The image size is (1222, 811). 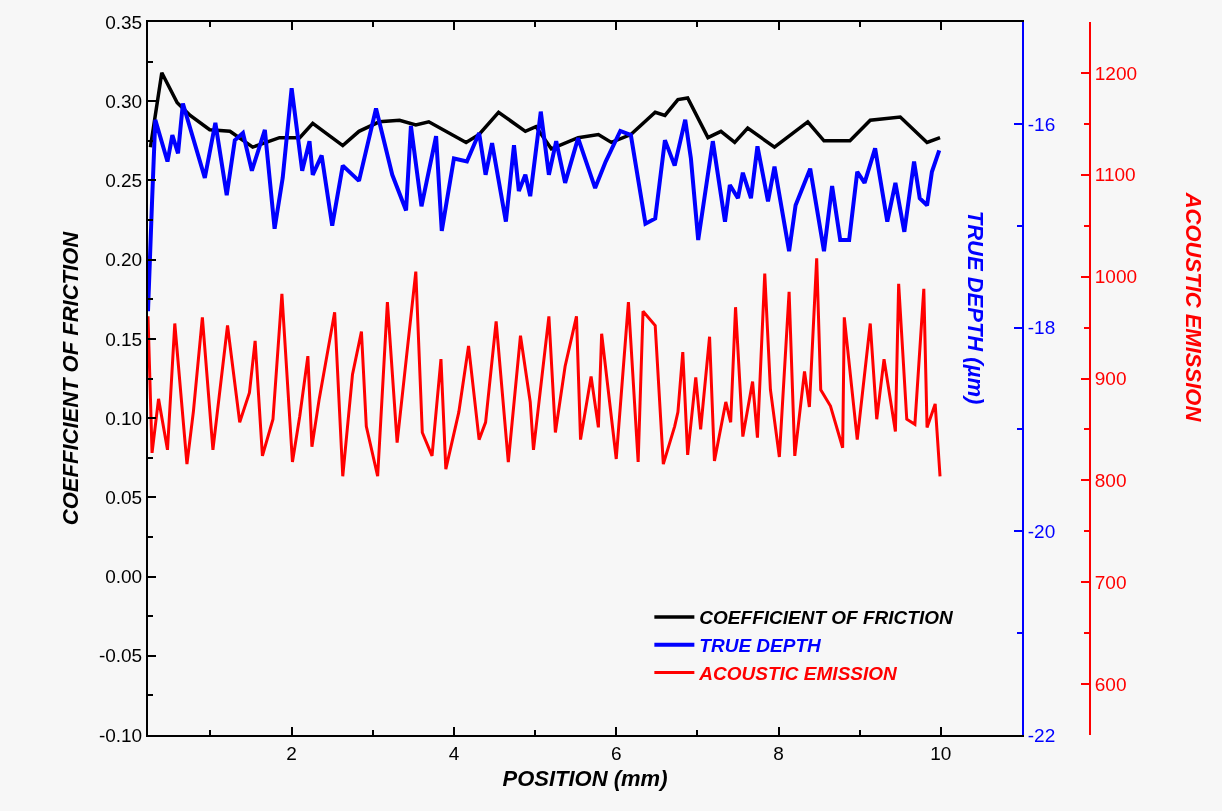 What do you see at coordinates (1193, 307) in the screenshot?
I see `y3-axis-title: ACOUSTIC EMISSION` at bounding box center [1193, 307].